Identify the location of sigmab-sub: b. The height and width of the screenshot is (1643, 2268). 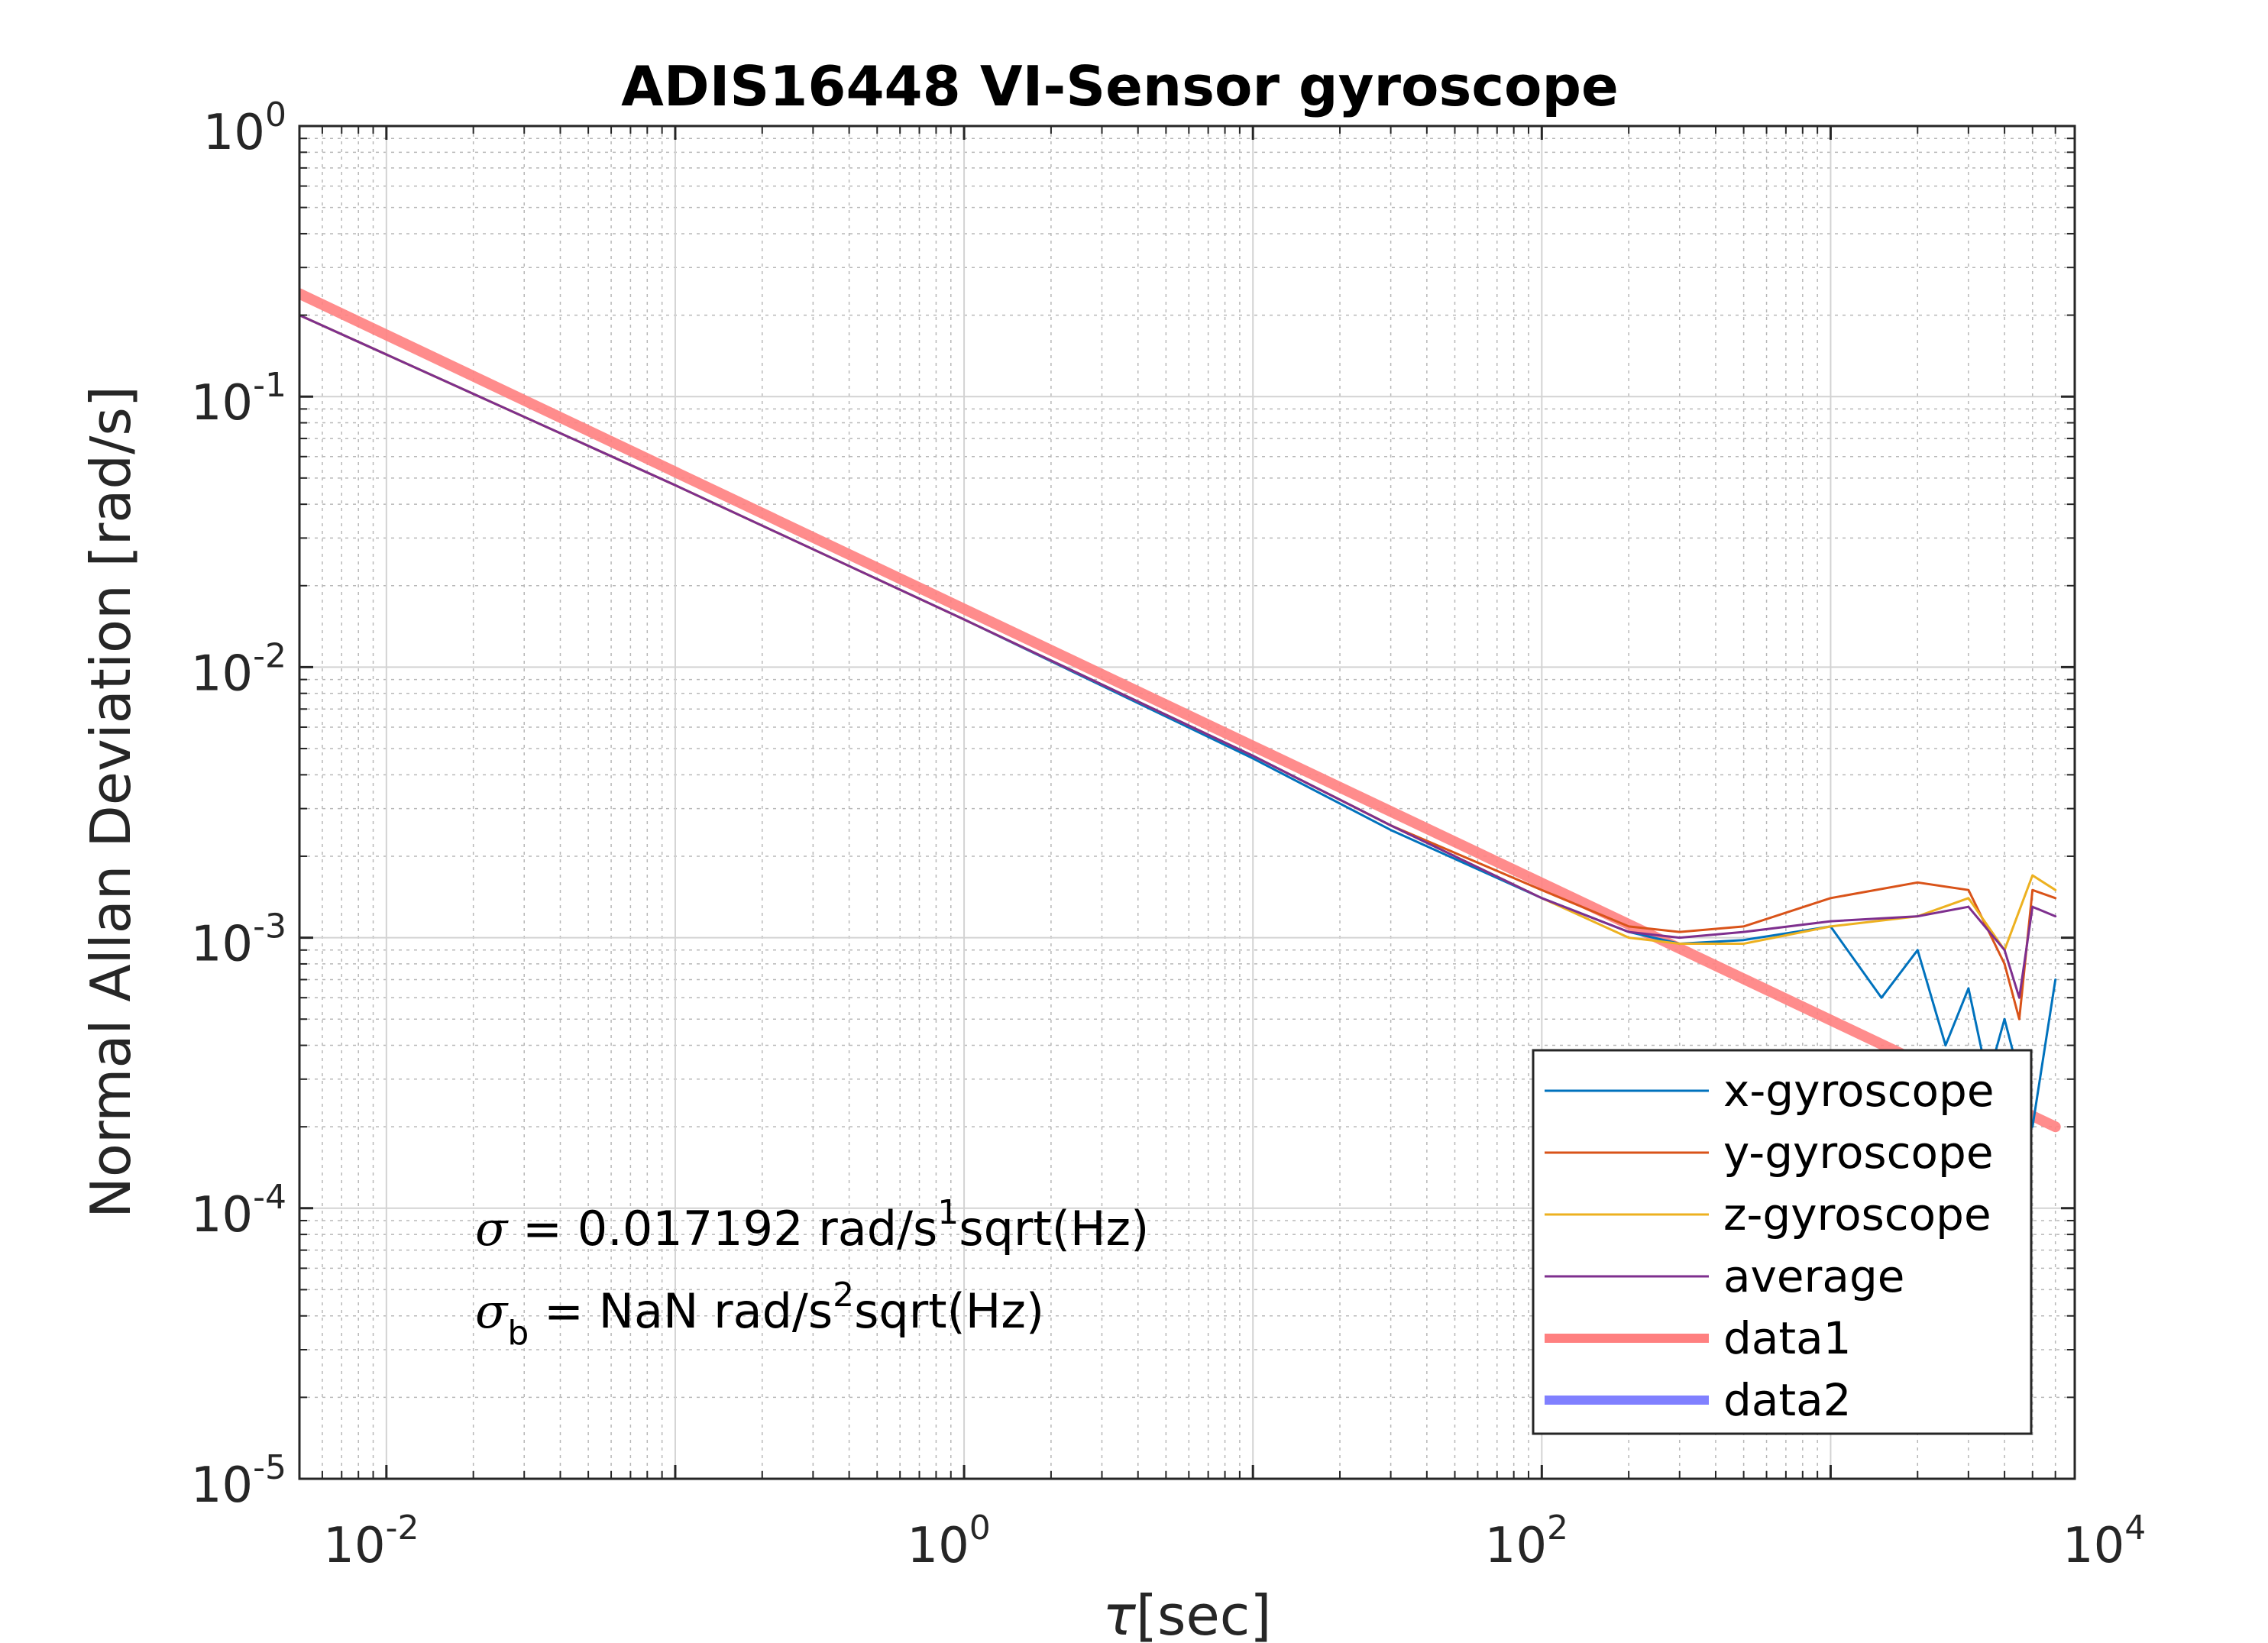
(518, 1333).